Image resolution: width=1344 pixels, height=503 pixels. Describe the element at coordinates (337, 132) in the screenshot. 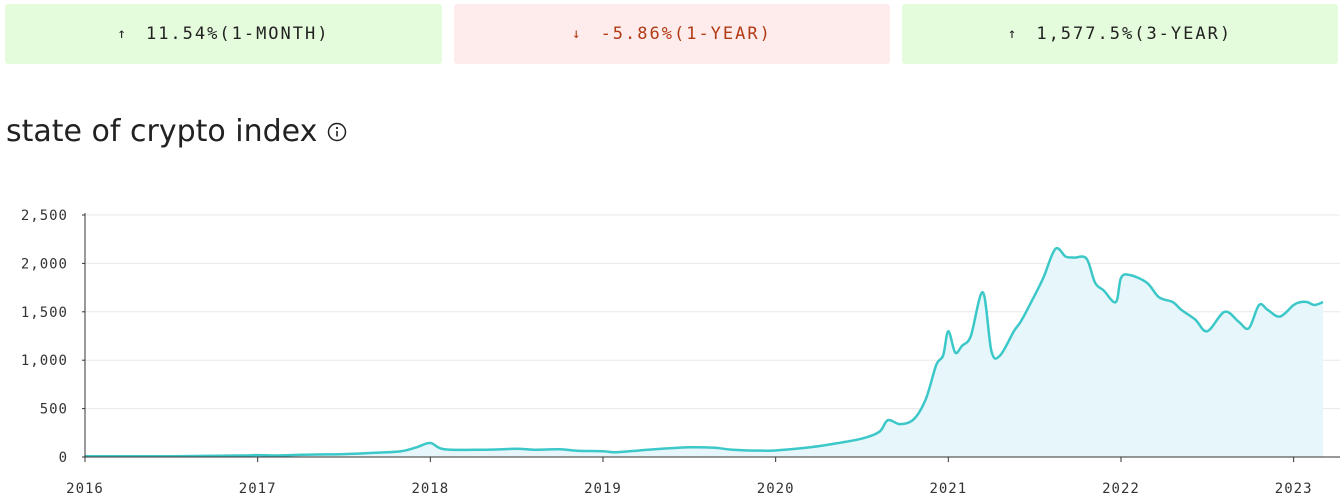

I see `info-circle-icon` at that location.